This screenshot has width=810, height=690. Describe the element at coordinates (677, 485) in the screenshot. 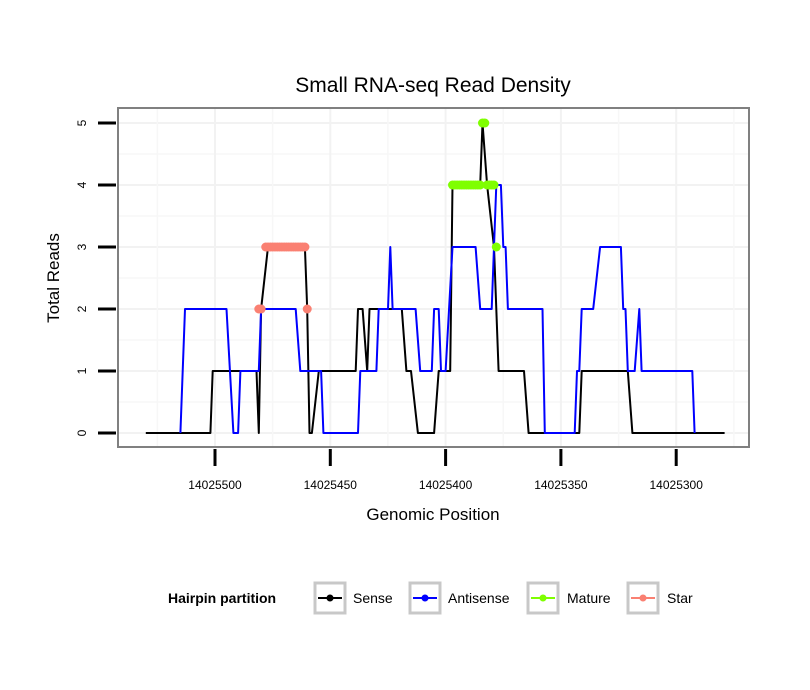

I see `x-tick-label: 14025300` at that location.